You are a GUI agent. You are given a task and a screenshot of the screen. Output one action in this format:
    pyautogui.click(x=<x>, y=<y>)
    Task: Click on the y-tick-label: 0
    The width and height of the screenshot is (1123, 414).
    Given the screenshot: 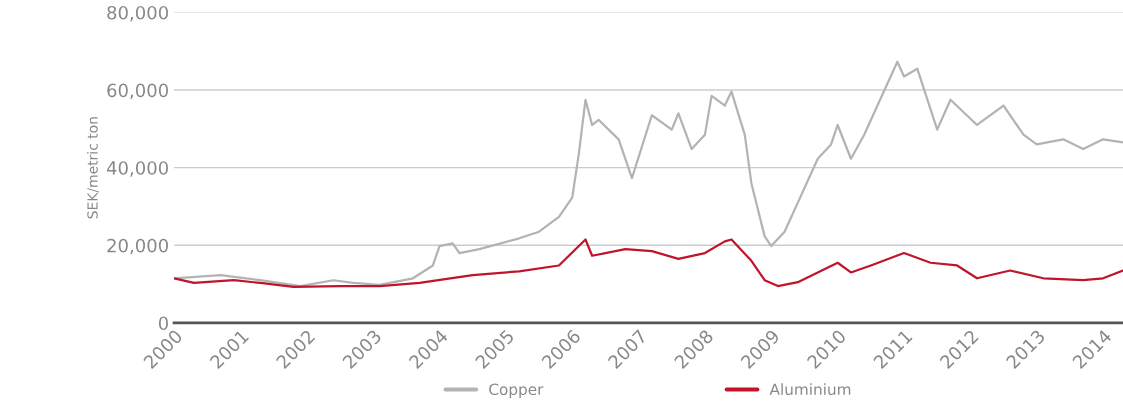 What is the action you would take?
    pyautogui.click(x=163, y=323)
    